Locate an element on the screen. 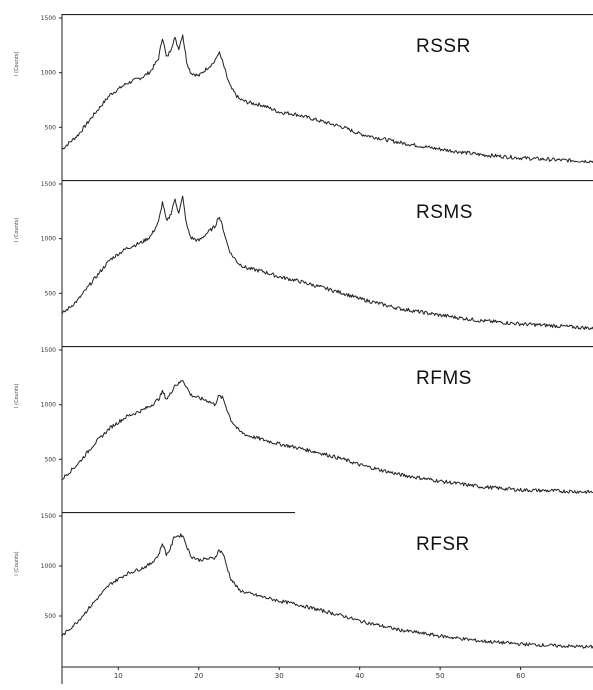  x-tick-label: 10 is located at coordinates (118, 676).